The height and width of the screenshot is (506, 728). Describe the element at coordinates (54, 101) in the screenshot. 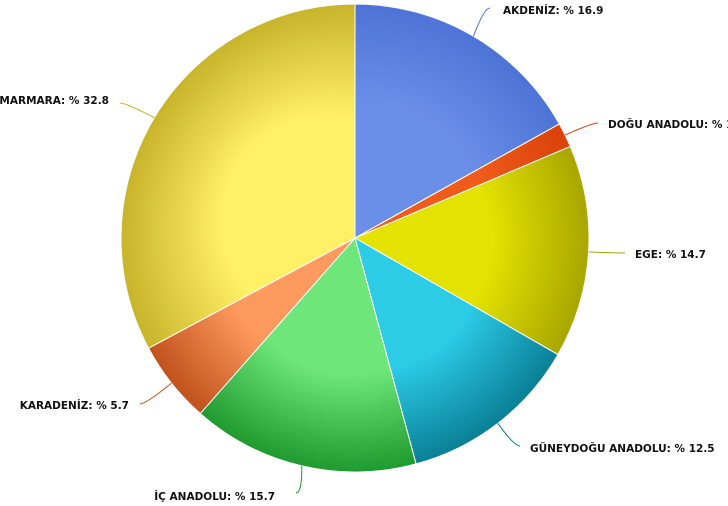

I see `slice-label-marmara: MARMARA: % 32.8` at that location.